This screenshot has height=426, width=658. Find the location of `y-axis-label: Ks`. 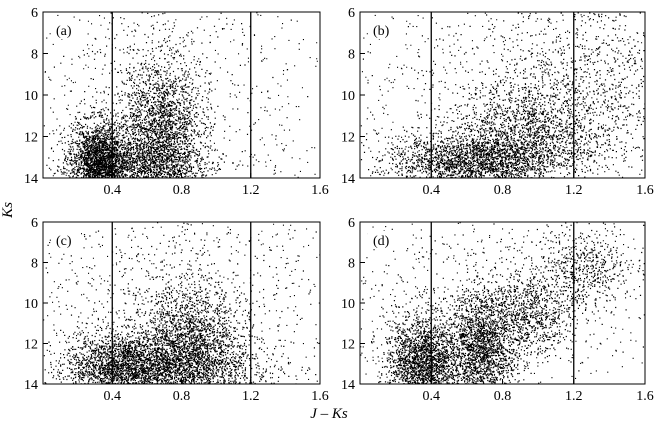

y-axis-label: Ks is located at coordinates (8, 210).